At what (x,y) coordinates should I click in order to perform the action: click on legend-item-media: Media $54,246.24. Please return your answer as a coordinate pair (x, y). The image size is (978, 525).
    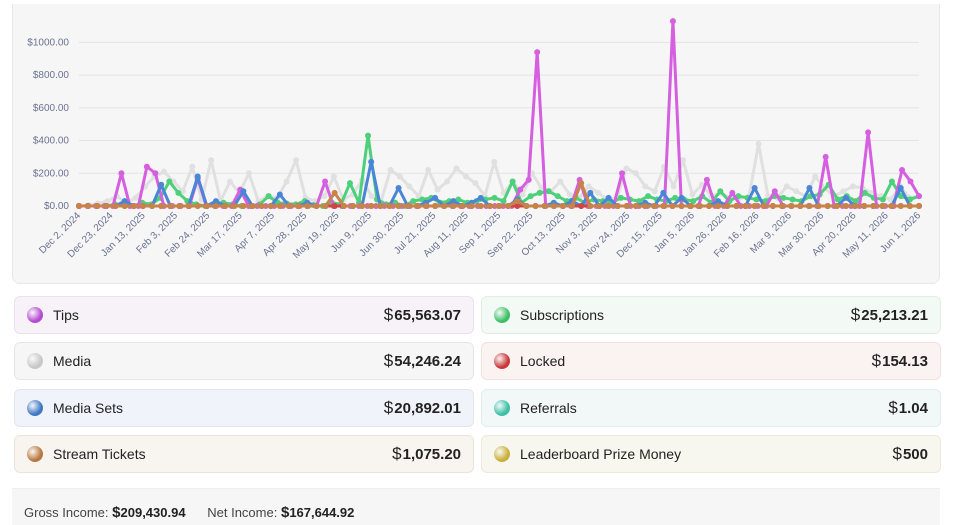
    Looking at the image, I should click on (244, 361).